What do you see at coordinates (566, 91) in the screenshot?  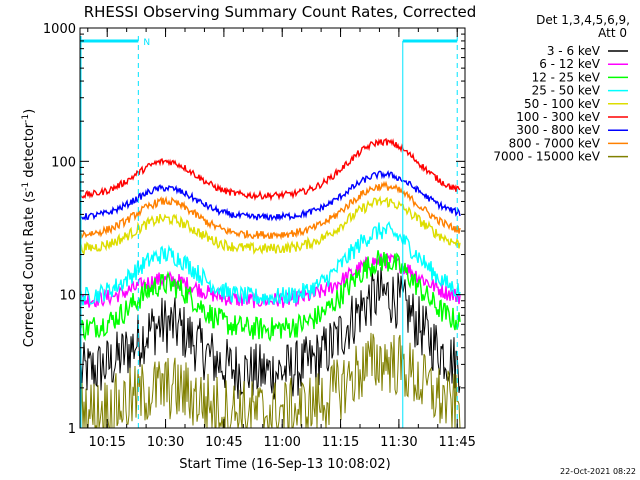 I see `legend-label-4: 25 - 50 keV` at bounding box center [566, 91].